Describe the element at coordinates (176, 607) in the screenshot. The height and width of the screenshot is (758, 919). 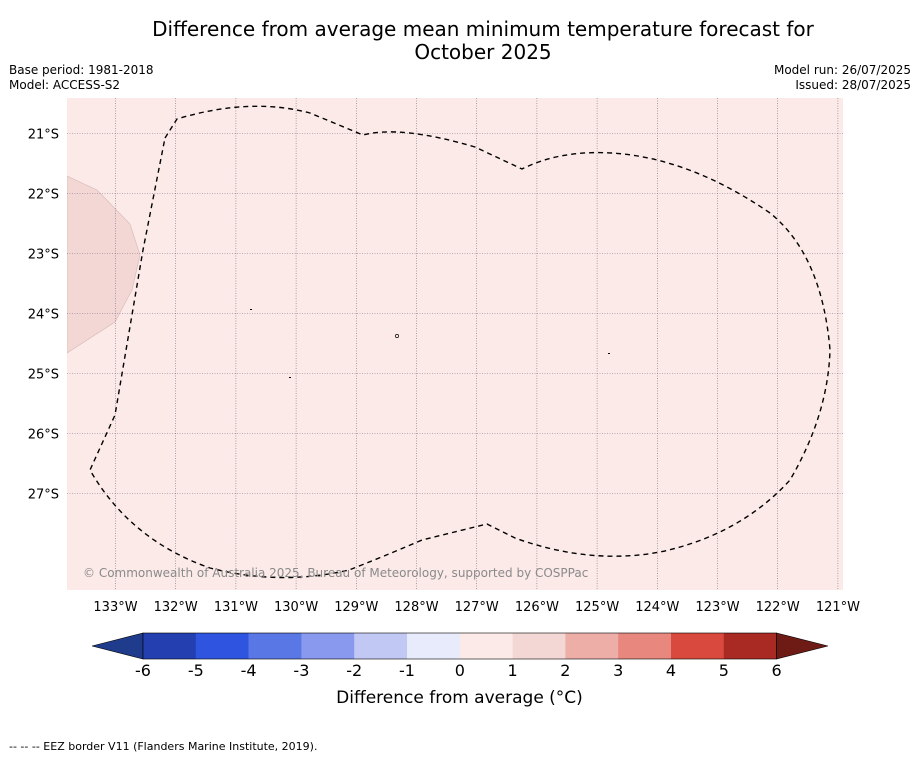
I see `lon-label: 132°W` at that location.